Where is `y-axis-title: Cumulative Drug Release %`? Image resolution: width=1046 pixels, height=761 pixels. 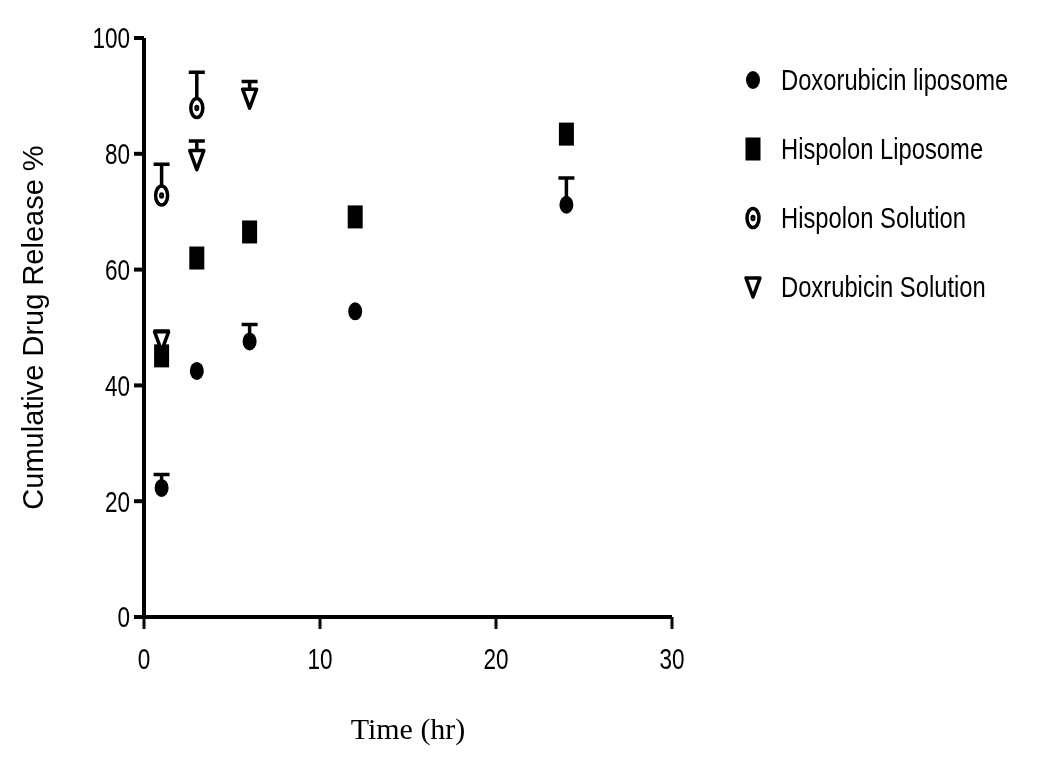 y-axis-title: Cumulative Drug Release % is located at coordinates (33, 327).